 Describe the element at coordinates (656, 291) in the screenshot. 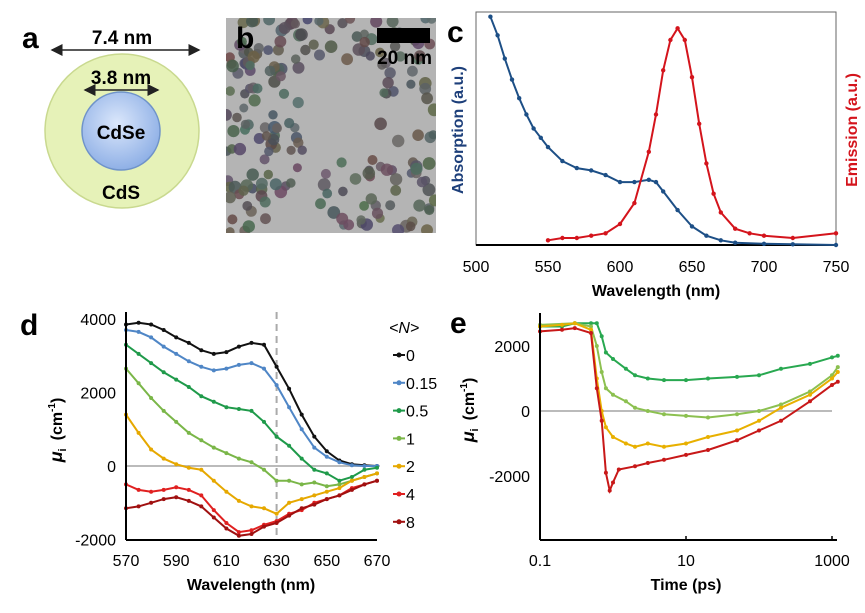

I see `x-axis-label-c: Wavelength (nm)` at that location.